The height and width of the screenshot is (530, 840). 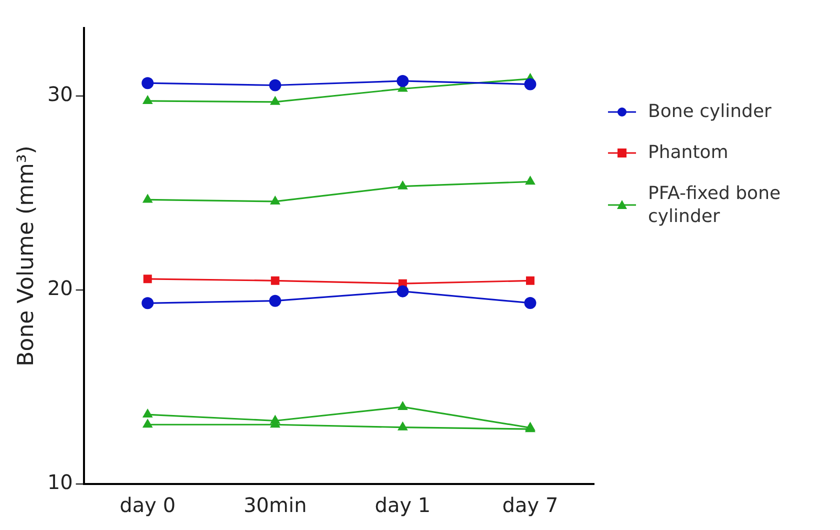 I want to click on x-tick-label: 30min, so click(x=275, y=505).